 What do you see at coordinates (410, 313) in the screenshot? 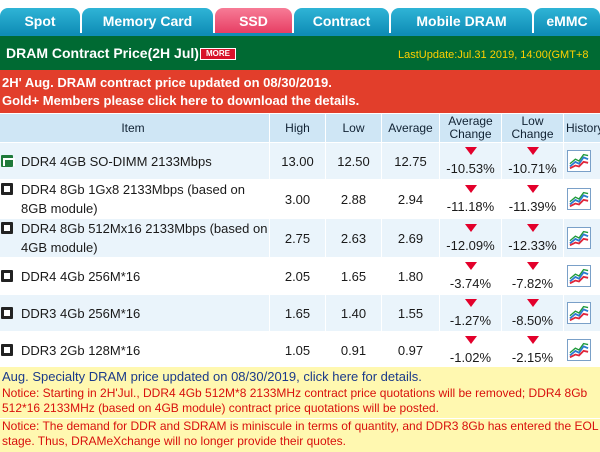
I see `cell-average: 1.55` at bounding box center [410, 313].